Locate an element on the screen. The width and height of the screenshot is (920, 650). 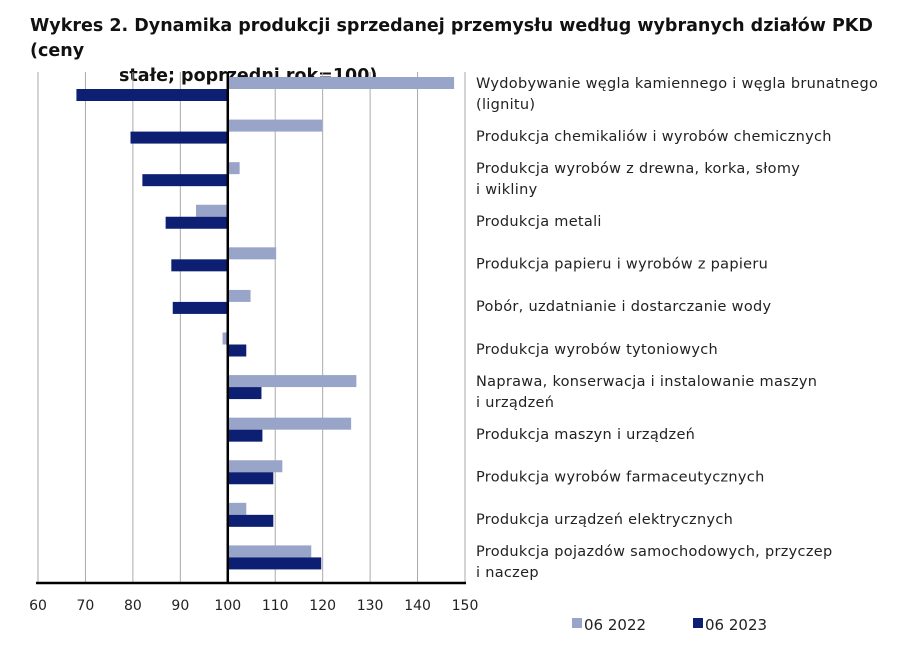
category-label: Produkcja maszyn i urządzeń is located at coordinates (585, 435).